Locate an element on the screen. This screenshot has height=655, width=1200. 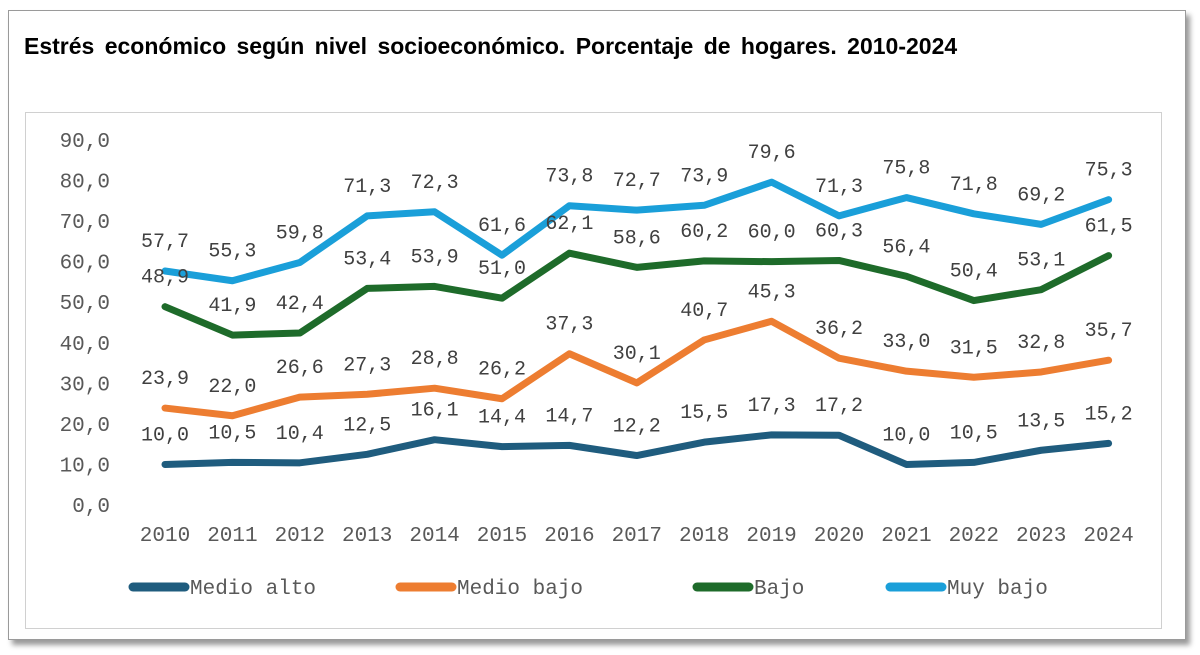
data-label: 51,0 is located at coordinates (502, 269).